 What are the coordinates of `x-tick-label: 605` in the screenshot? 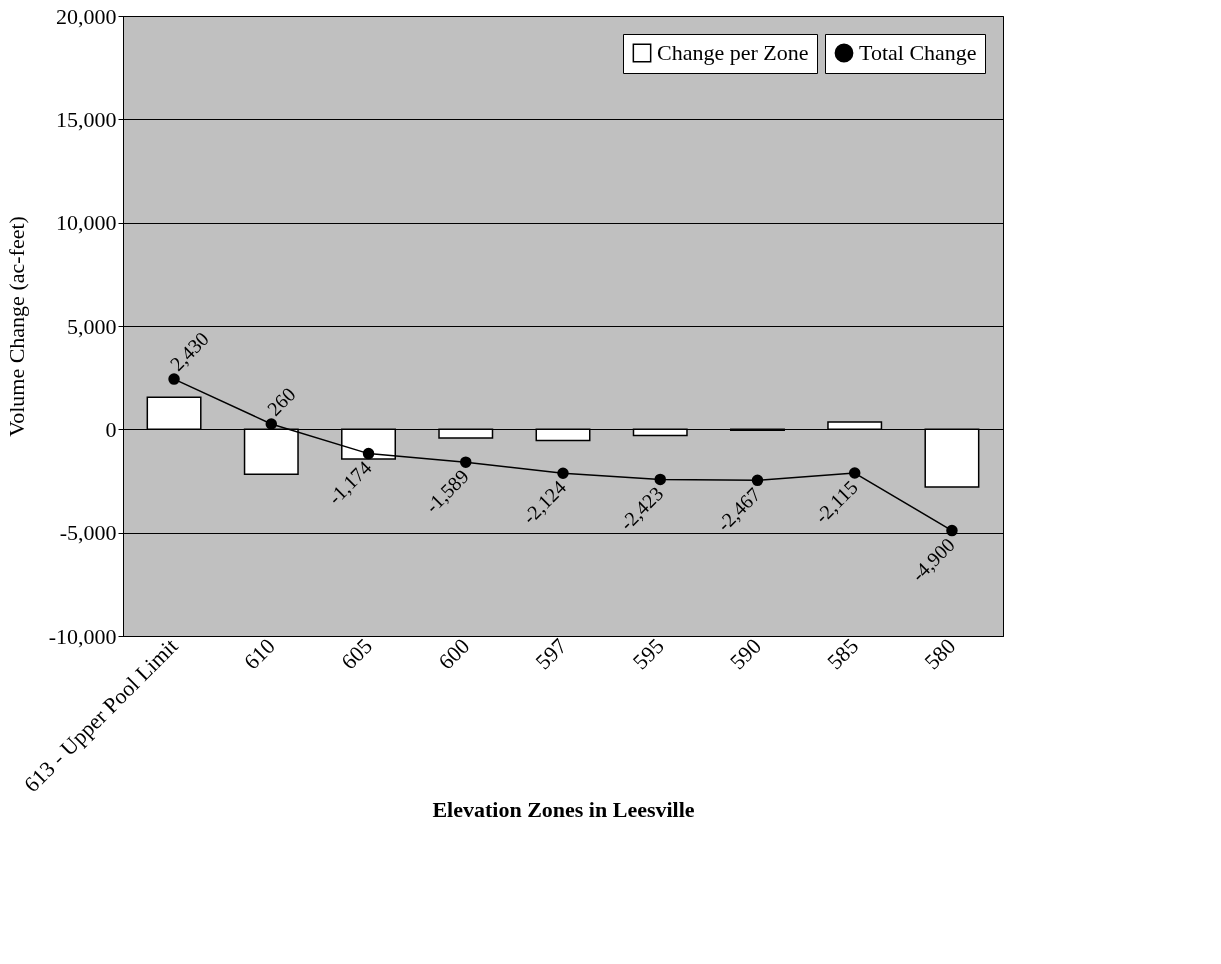 It's located at (357, 654).